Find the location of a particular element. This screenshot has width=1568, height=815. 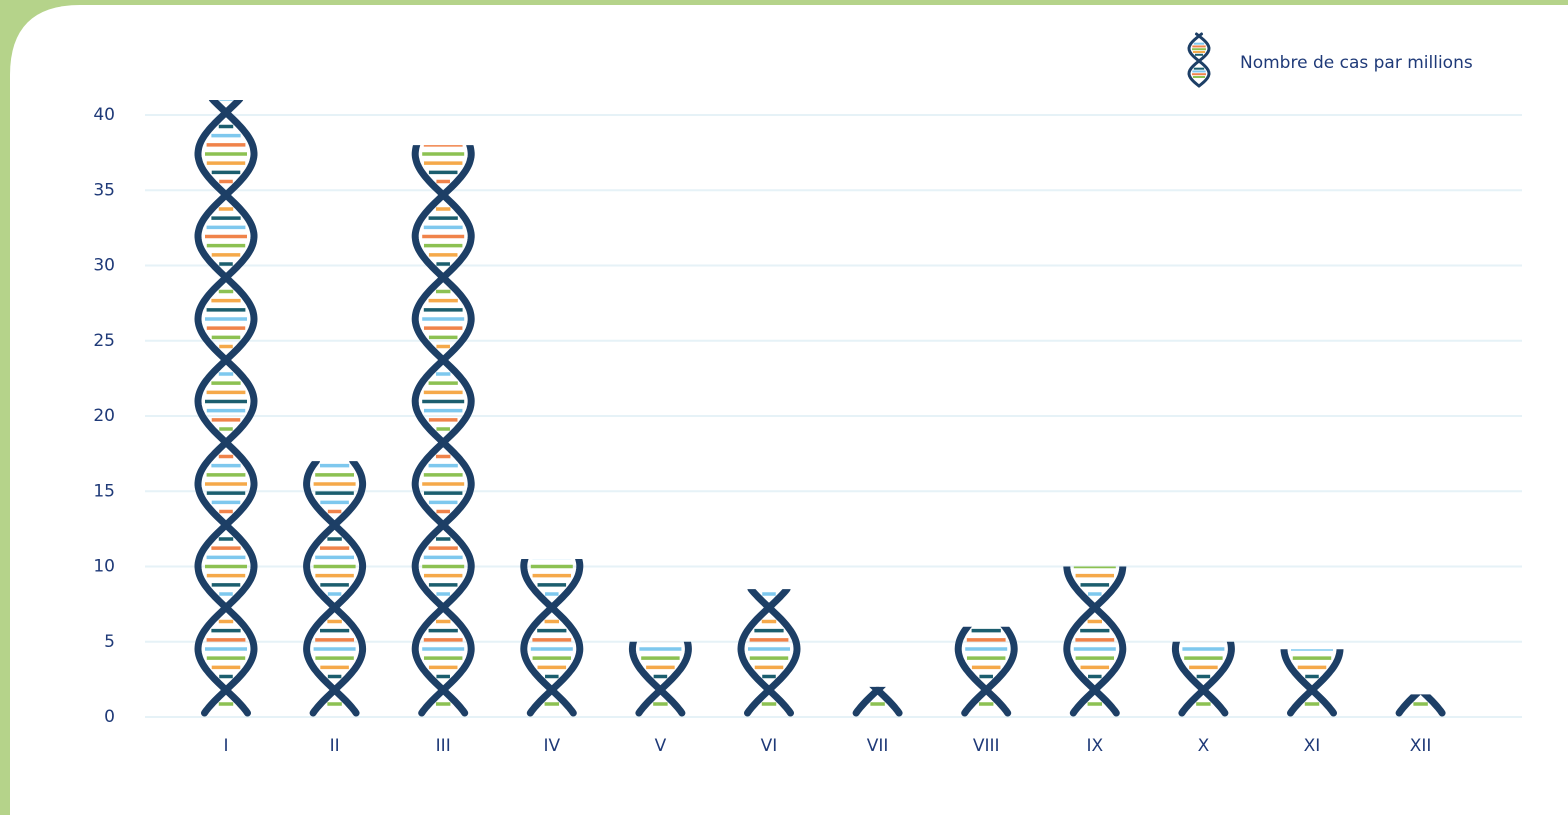

legend-label: Nombre de cas par millions is located at coordinates (1356, 63).